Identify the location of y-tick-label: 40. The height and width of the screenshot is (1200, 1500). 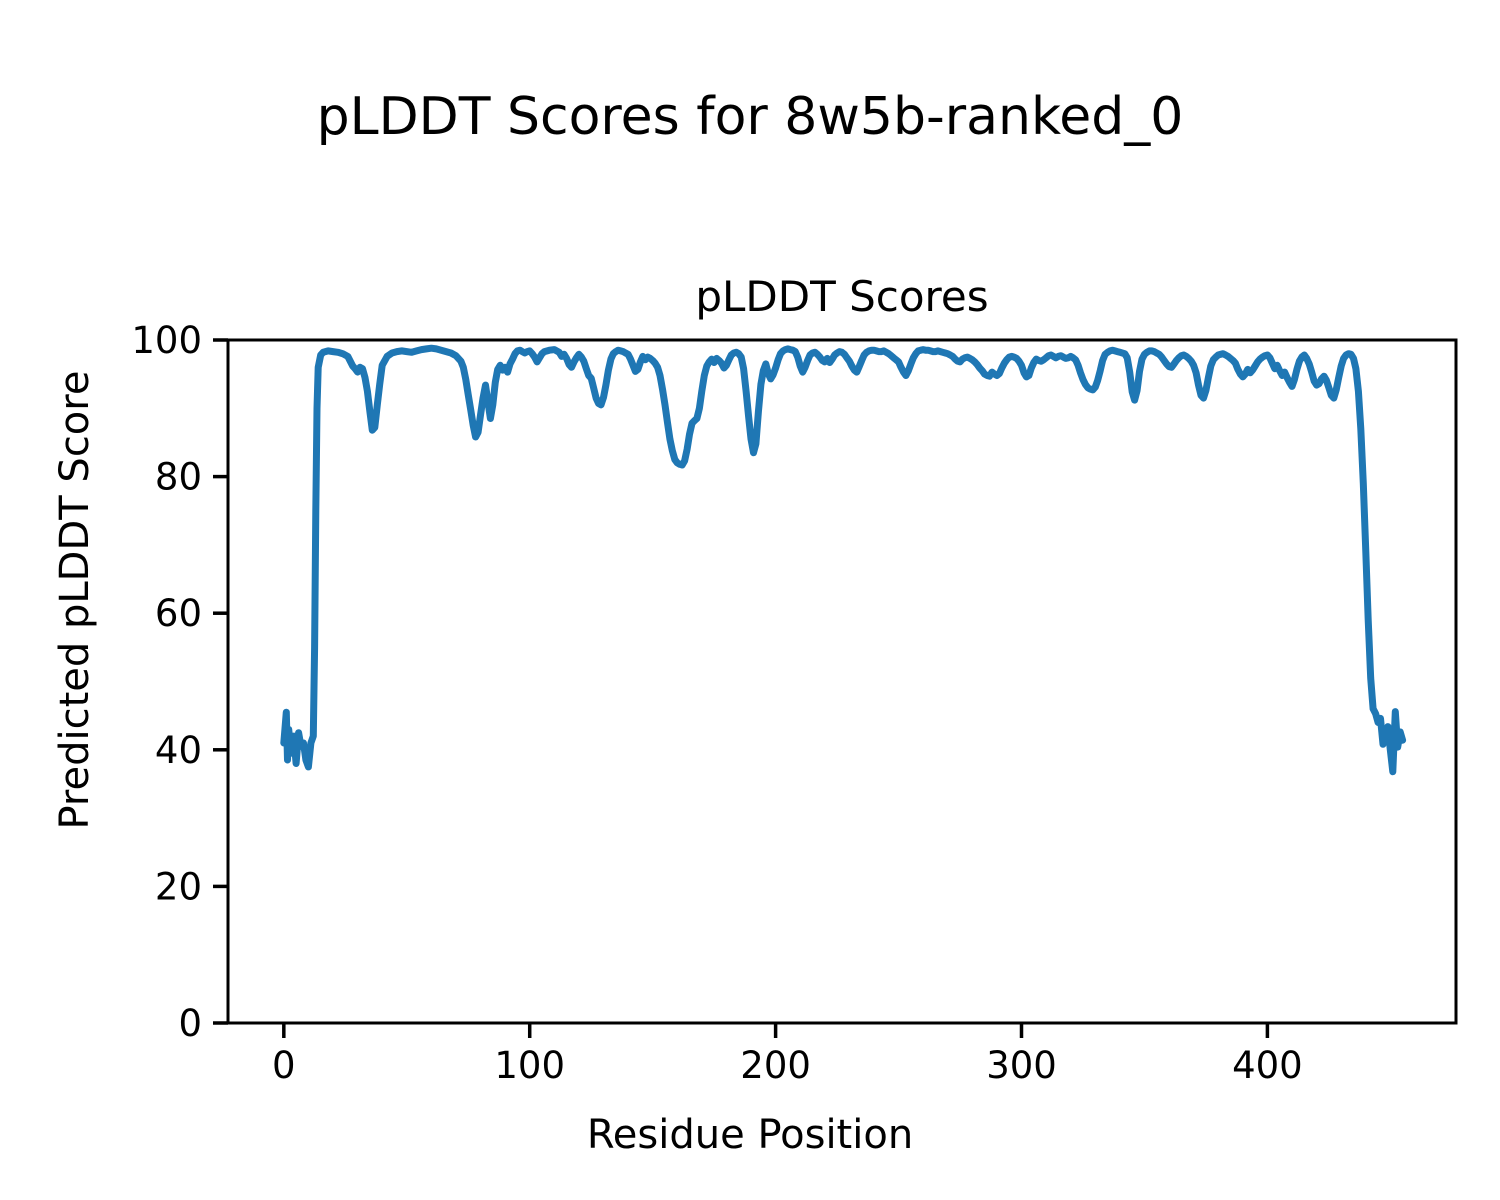
(178, 750).